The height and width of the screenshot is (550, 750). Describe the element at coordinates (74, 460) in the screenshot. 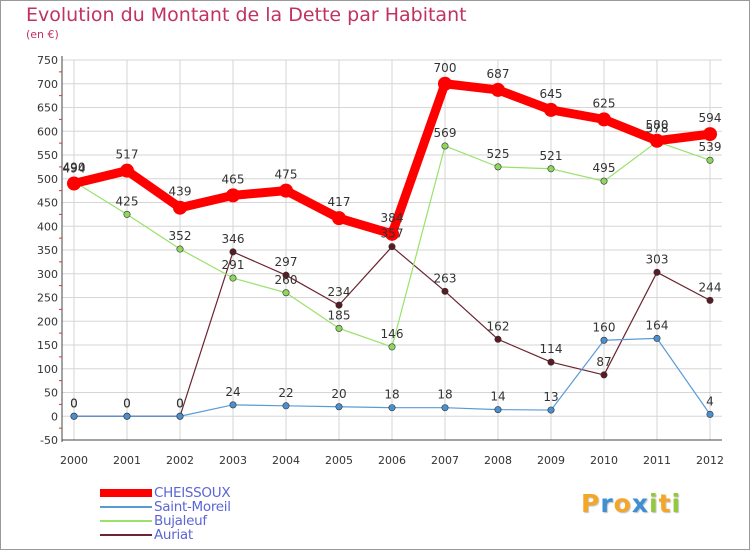

I see `x-tick-label: 2000` at that location.